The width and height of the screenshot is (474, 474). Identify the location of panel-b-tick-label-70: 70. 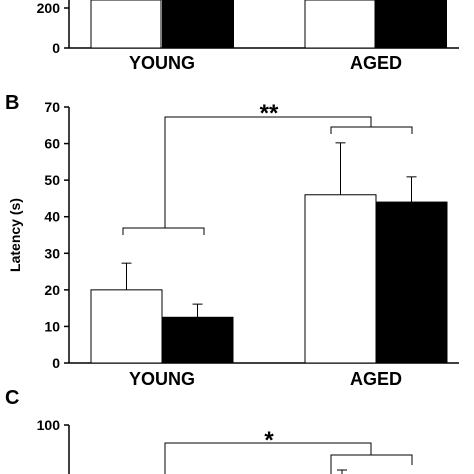
(52, 107).